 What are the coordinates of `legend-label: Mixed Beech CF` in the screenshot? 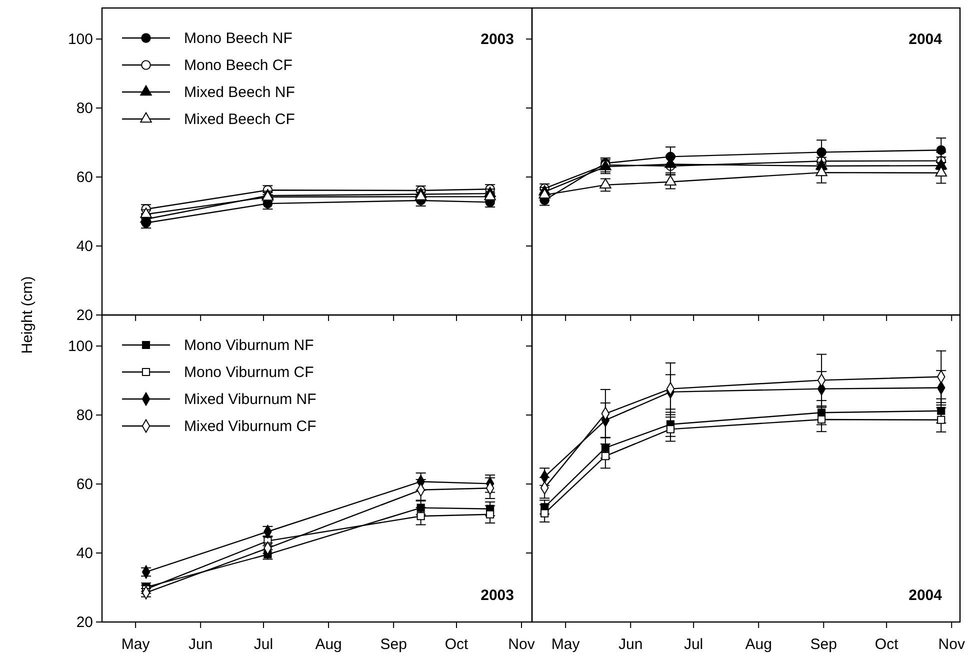 It's located at (239, 119).